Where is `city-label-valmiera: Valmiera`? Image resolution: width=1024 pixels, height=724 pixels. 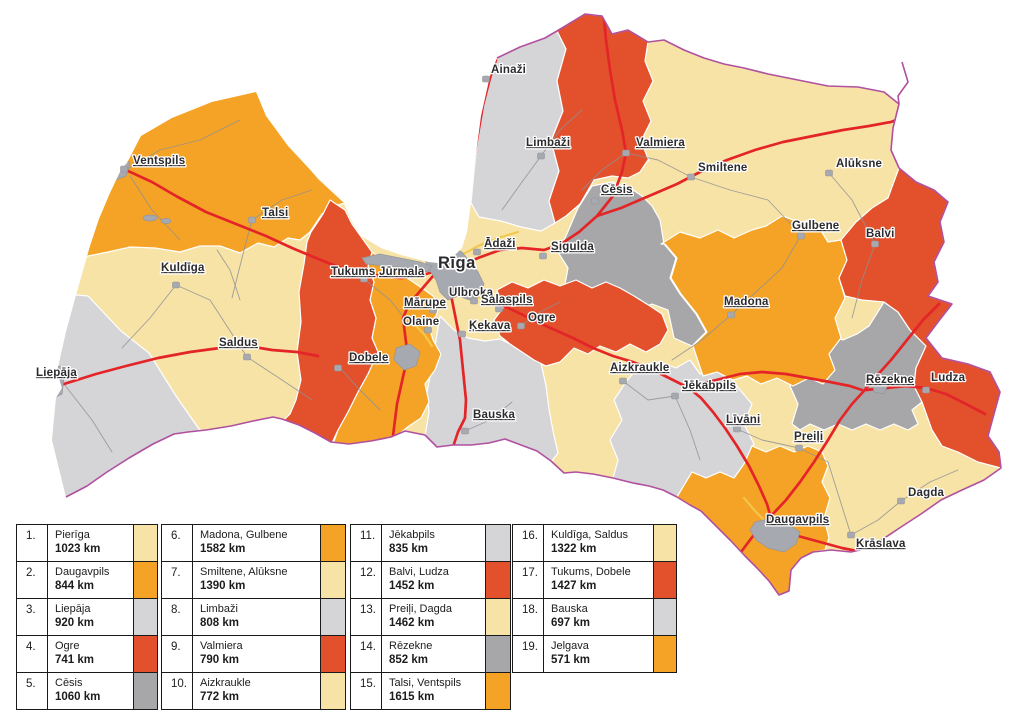
city-label-valmiera: Valmiera is located at coordinates (660, 143).